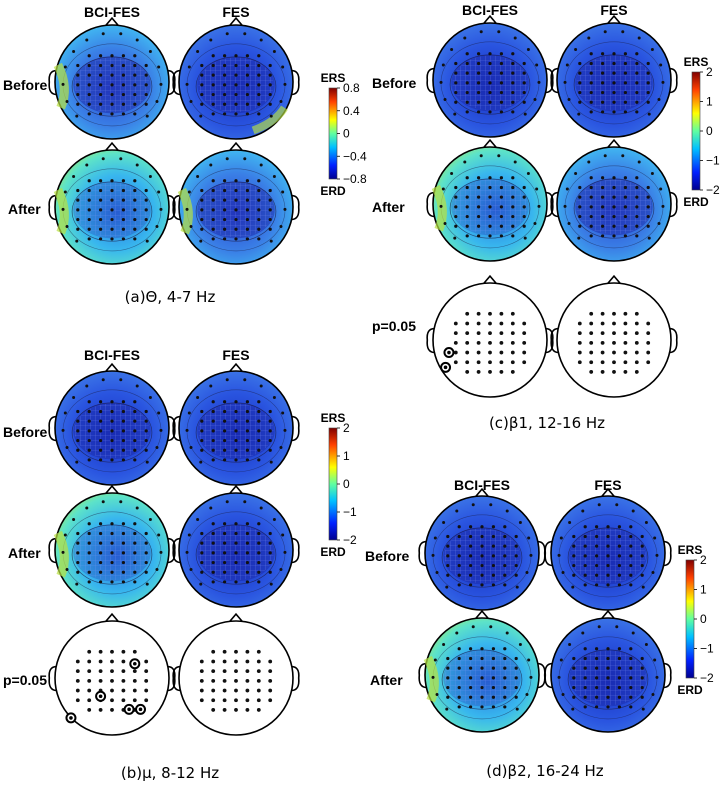  Describe the element at coordinates (614, 340) in the screenshot. I see `scalp-outline` at that location.